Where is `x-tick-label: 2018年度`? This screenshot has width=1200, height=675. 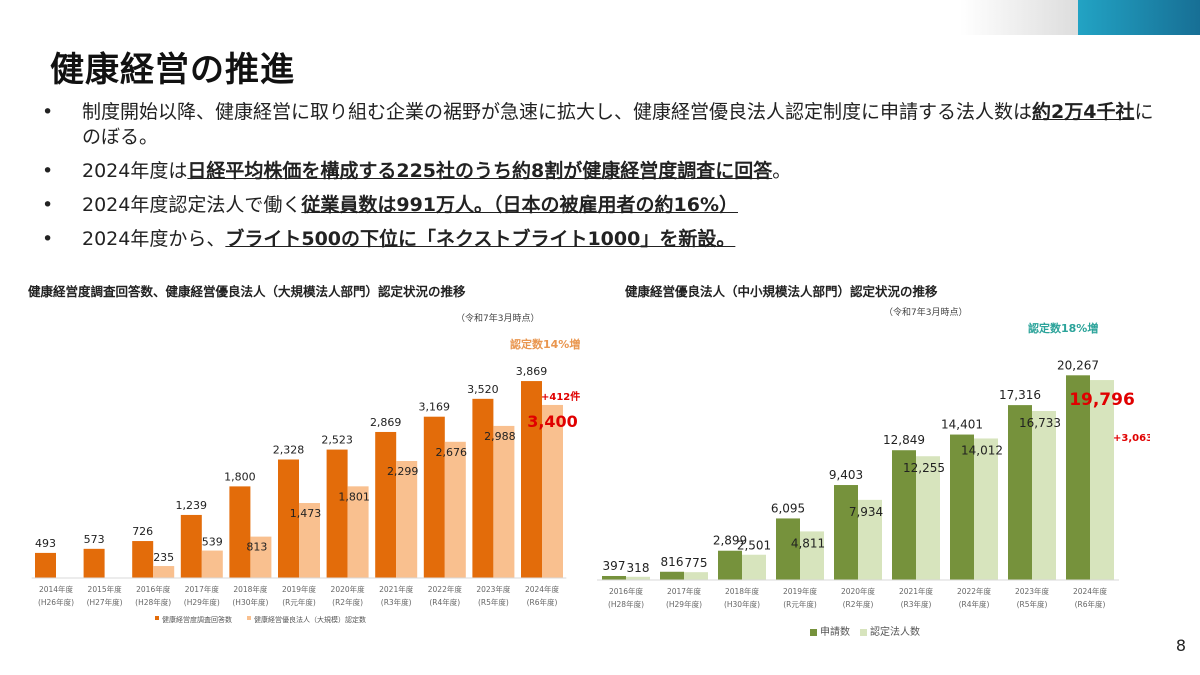
x-tick-label: 2018年度 is located at coordinates (742, 591).